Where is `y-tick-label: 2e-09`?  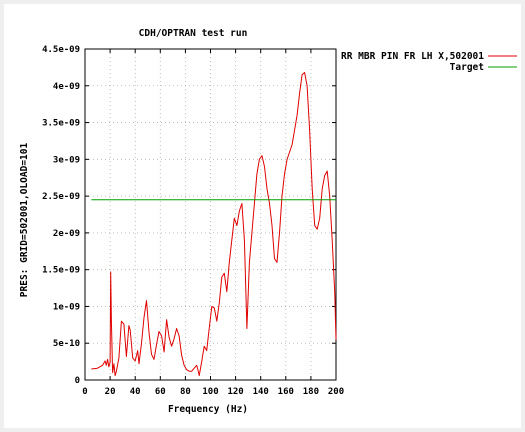
y-tick-label: 2e-09 is located at coordinates (66, 234).